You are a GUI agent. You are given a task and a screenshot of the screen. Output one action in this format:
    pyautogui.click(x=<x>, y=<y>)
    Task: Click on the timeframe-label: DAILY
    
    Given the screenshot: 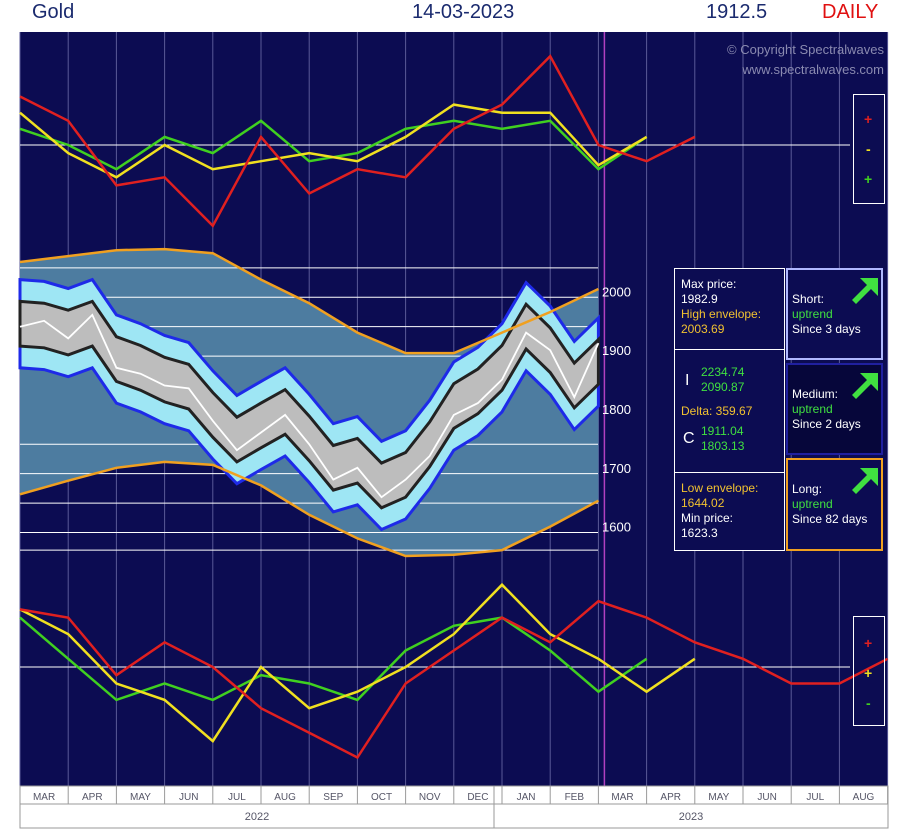 What is the action you would take?
    pyautogui.click(x=850, y=12)
    